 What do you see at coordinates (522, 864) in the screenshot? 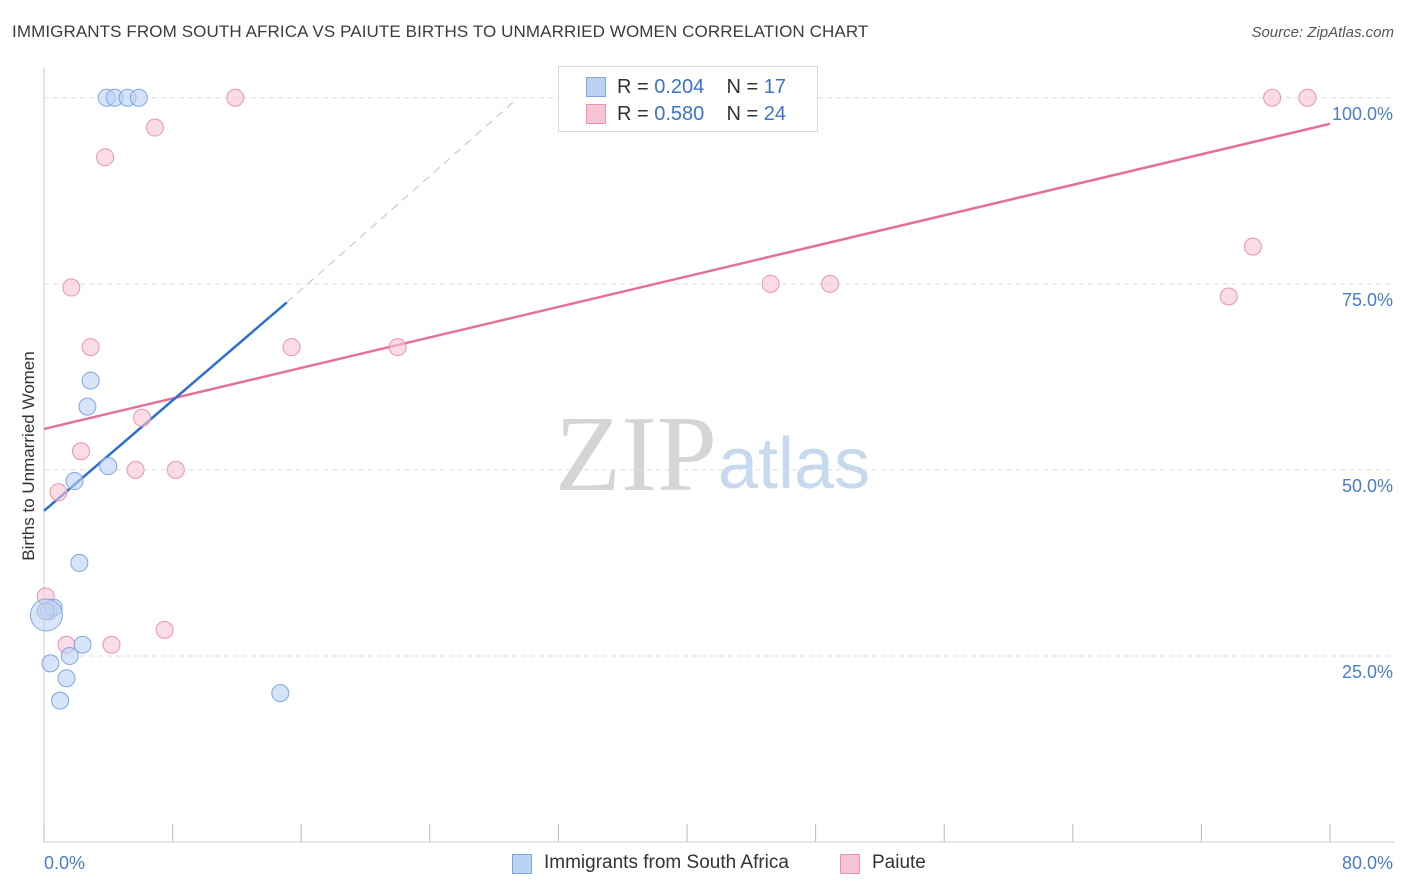
I see `series-swatch-blue` at bounding box center [522, 864].